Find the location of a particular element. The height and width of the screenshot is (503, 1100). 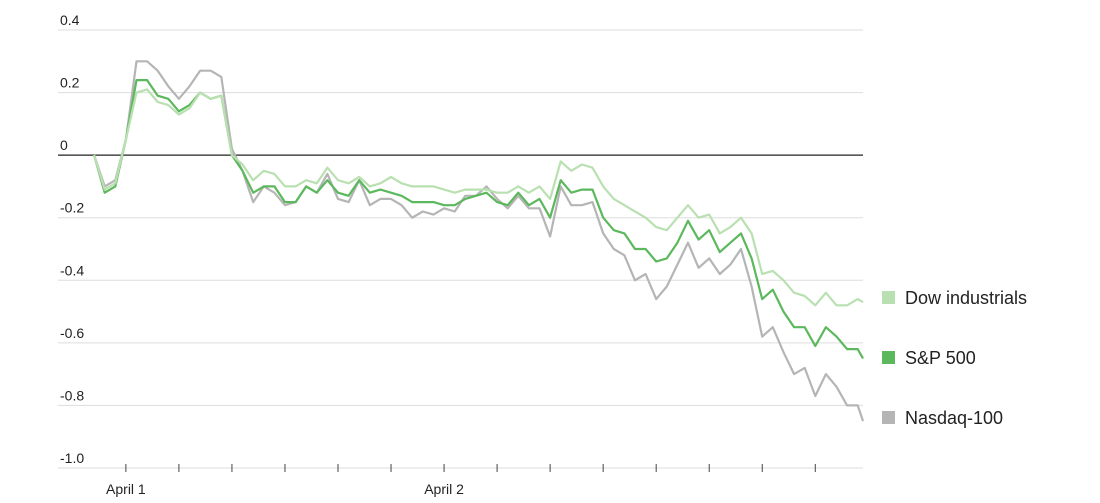

y-tick-label: -0.6 is located at coordinates (72, 333).